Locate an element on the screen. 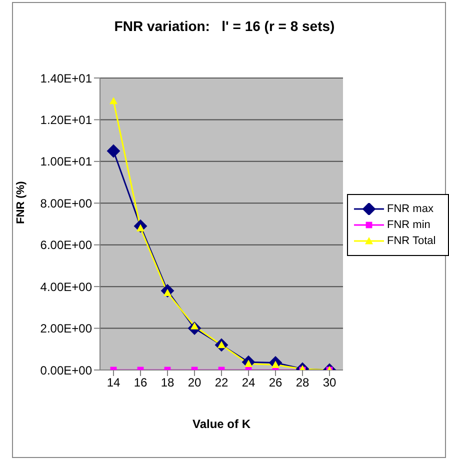 The image size is (449, 464). x-tick-label: 14 is located at coordinates (113, 383).